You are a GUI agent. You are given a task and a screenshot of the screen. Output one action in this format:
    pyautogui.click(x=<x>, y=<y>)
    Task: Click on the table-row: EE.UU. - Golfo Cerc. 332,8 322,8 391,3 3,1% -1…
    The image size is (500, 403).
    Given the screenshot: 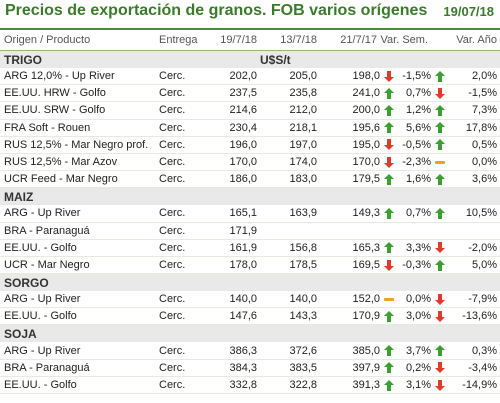 What is the action you would take?
    pyautogui.click(x=250, y=385)
    